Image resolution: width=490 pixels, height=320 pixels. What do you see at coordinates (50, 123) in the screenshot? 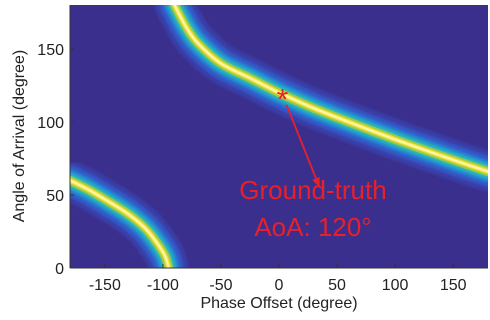
I see `y-tick-label: 100` at bounding box center [50, 123].